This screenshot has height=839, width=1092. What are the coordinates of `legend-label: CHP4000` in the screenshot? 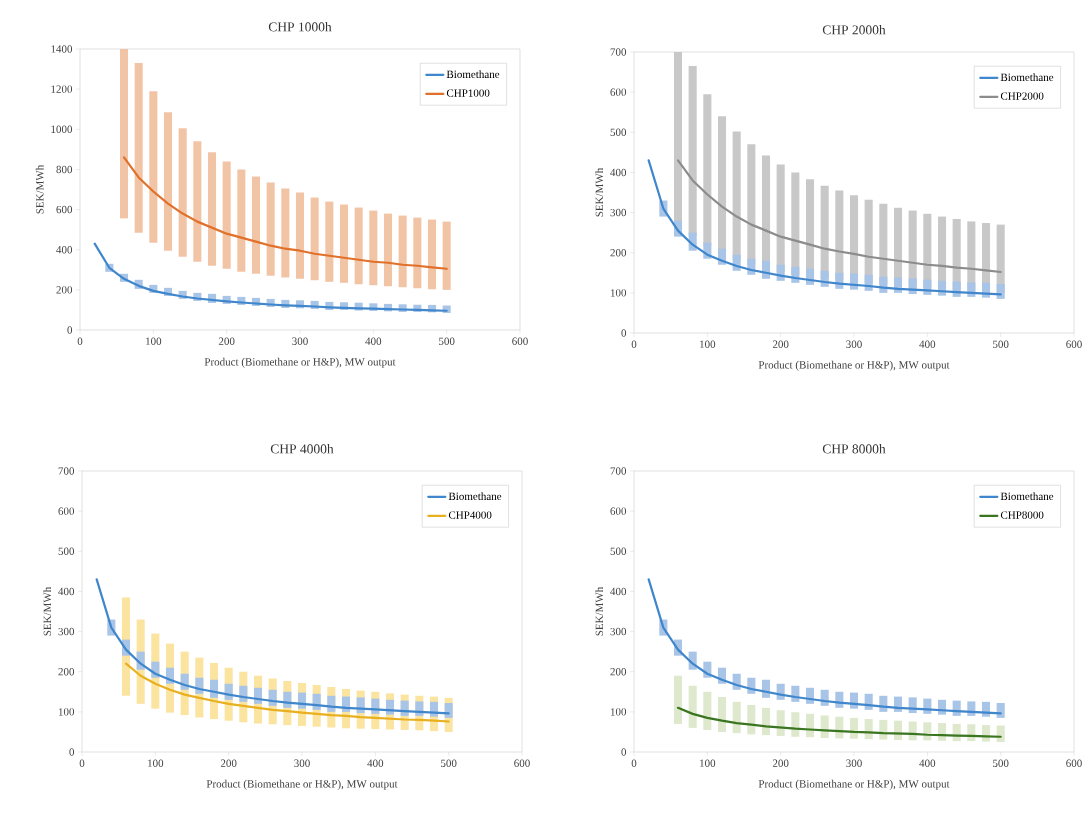 It's located at (470, 515).